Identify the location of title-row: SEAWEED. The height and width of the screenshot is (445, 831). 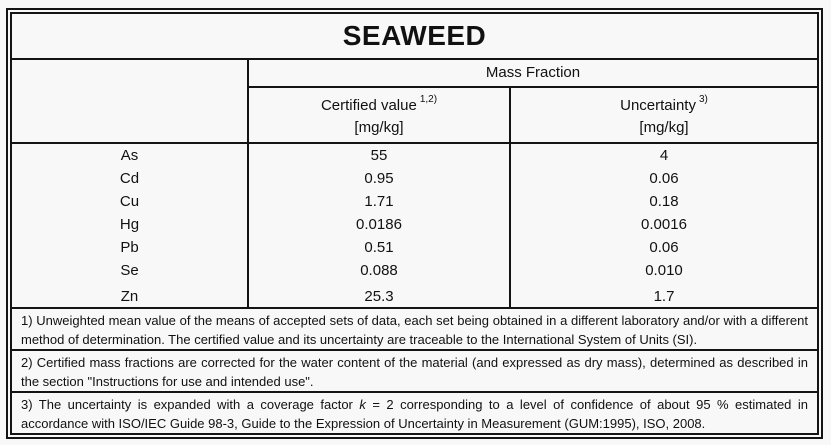
(414, 37).